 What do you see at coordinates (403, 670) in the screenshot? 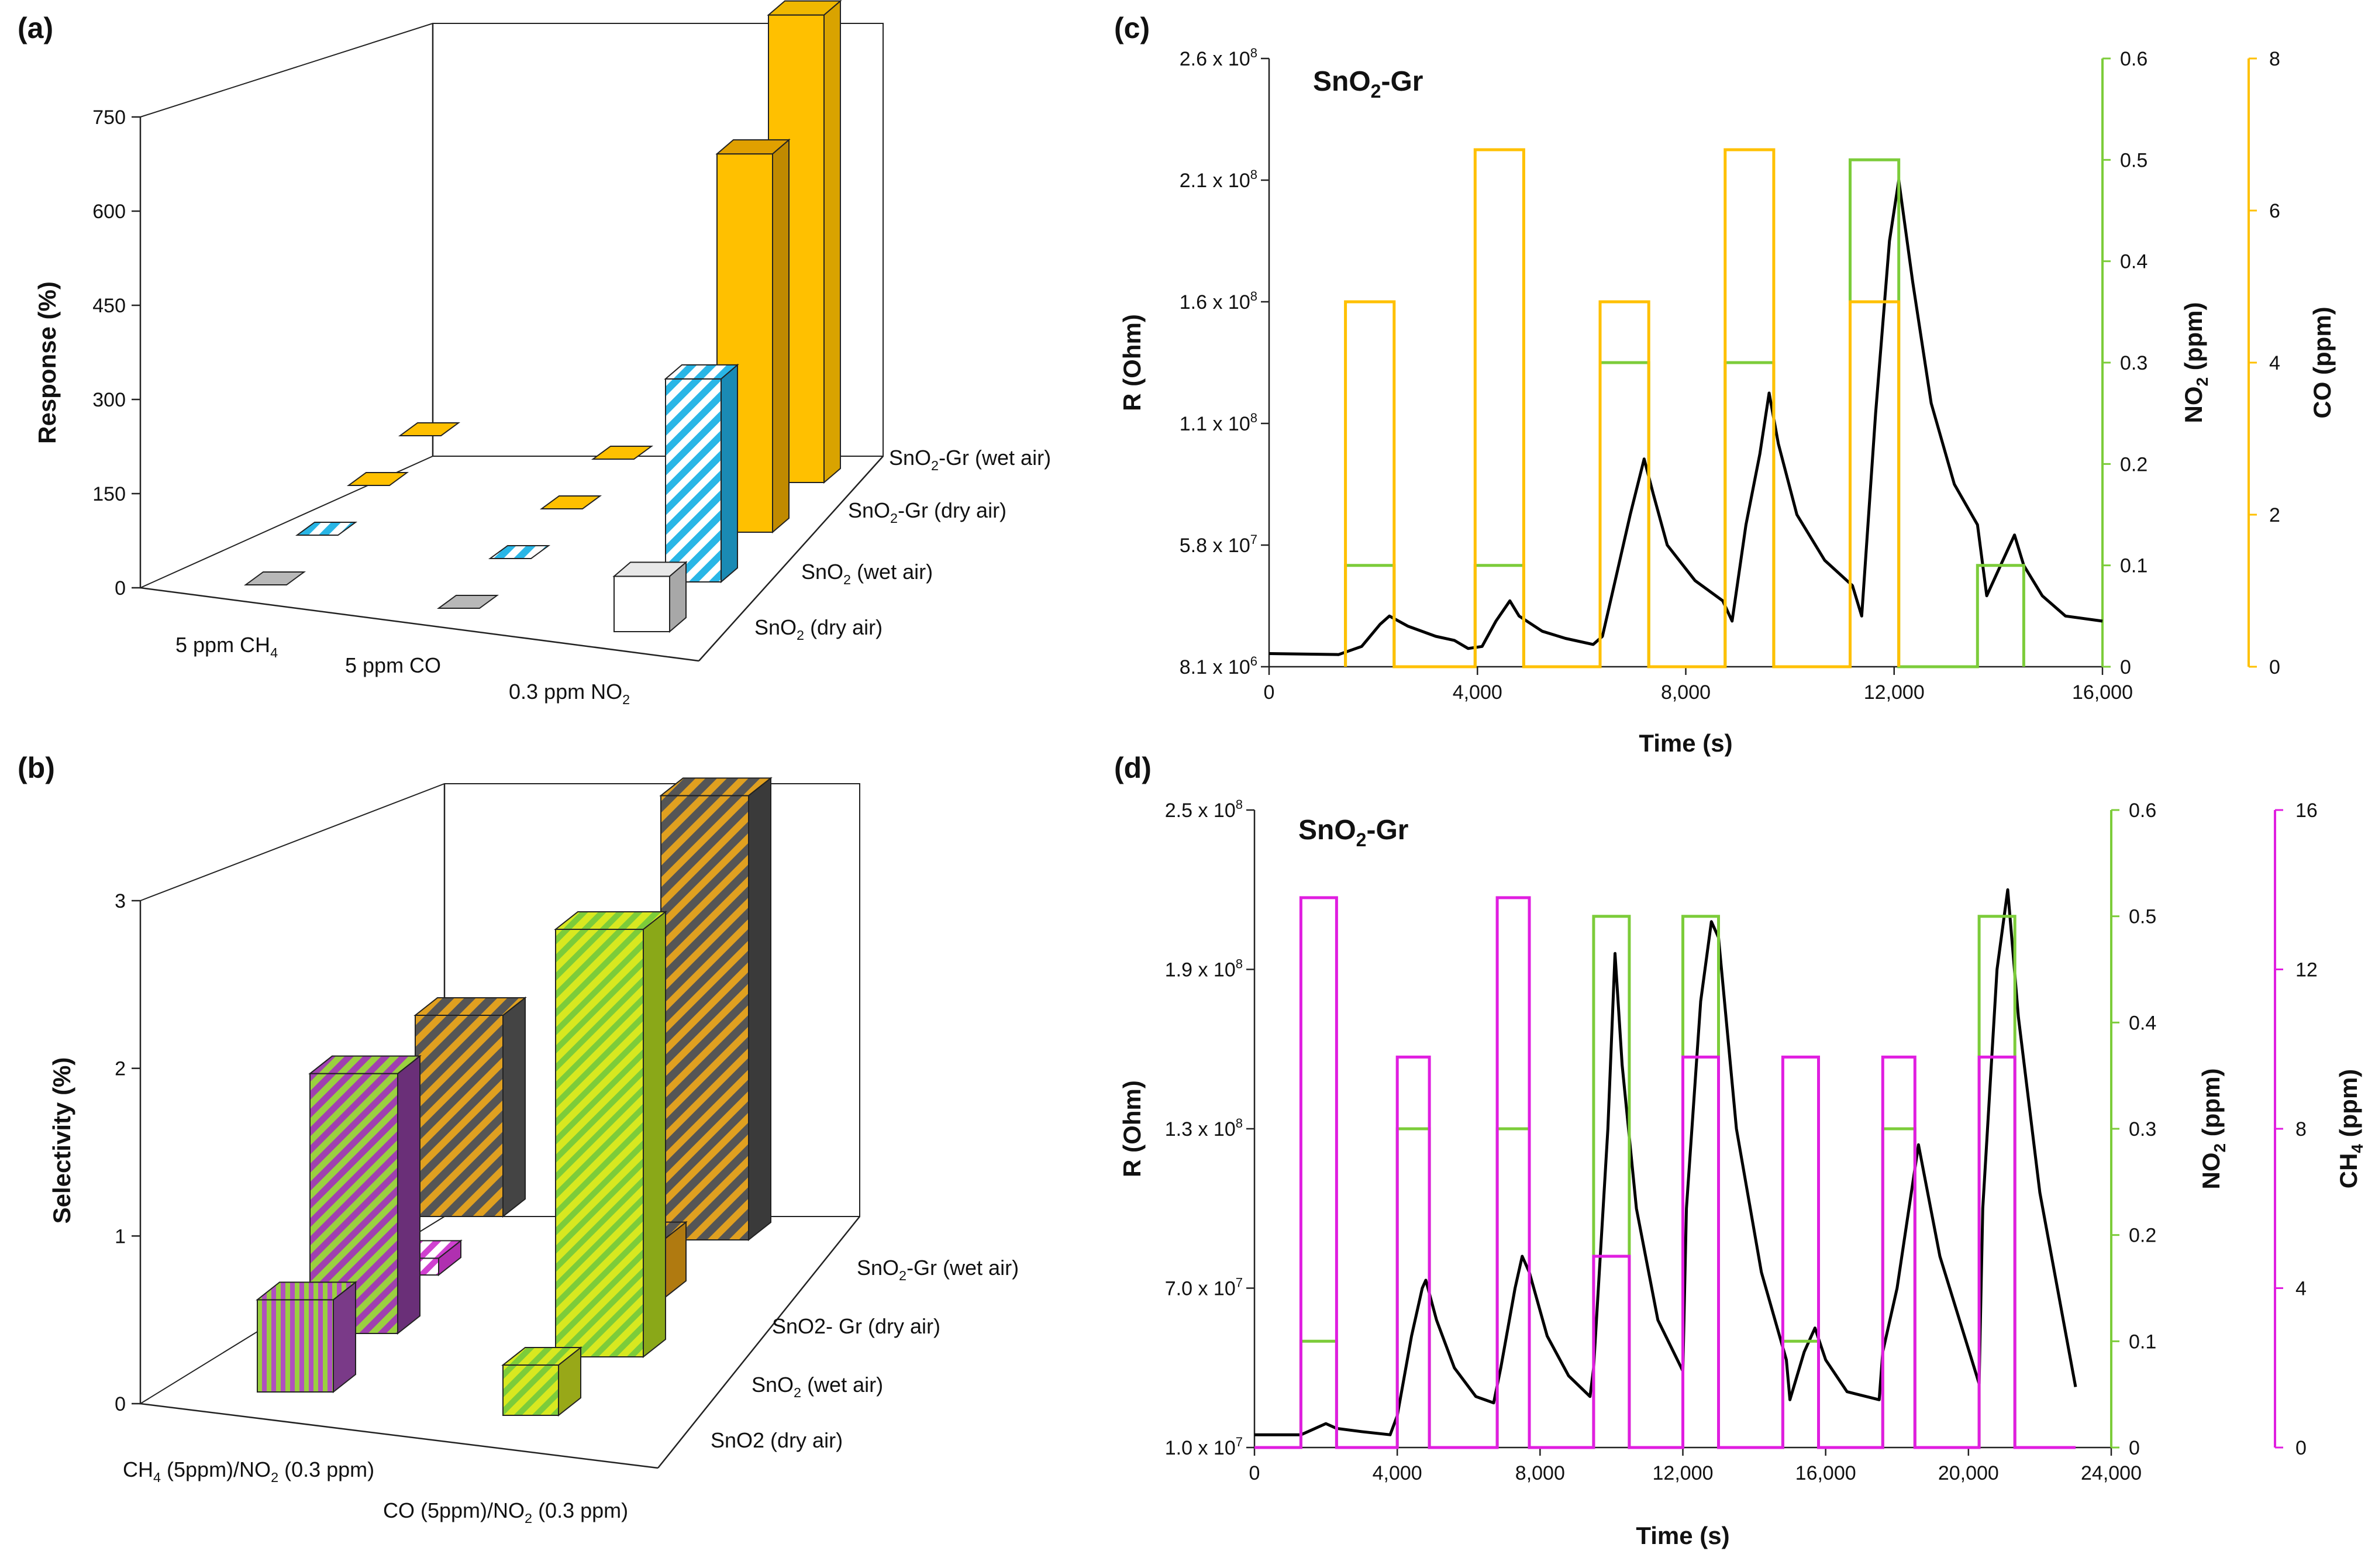
I see `chart-a-categories: 5 ppm CH4 5 ppm CO 0.3 ppm NO2` at bounding box center [403, 670].